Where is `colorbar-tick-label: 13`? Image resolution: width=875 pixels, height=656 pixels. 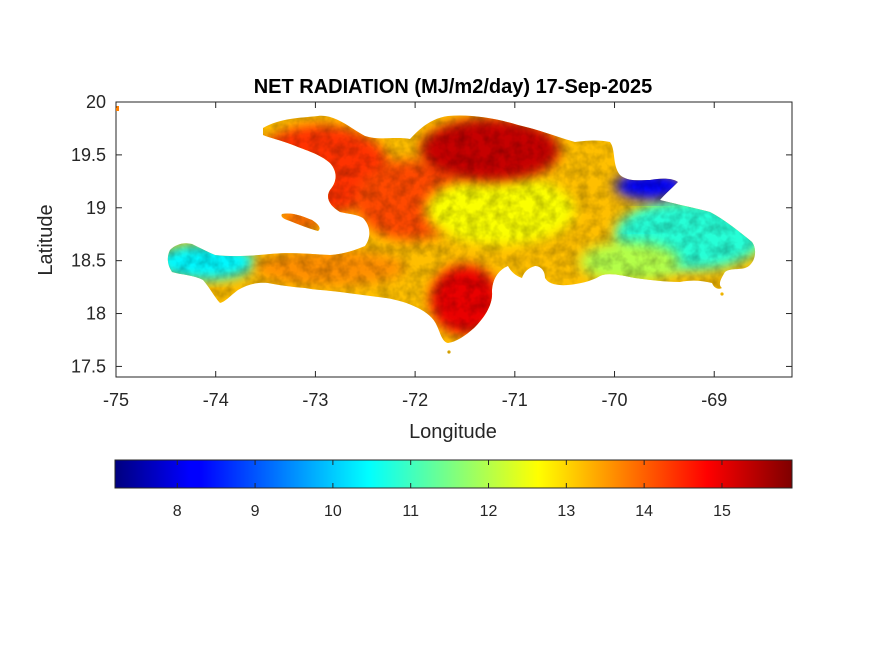 colorbar-tick-label: 13 is located at coordinates (566, 511).